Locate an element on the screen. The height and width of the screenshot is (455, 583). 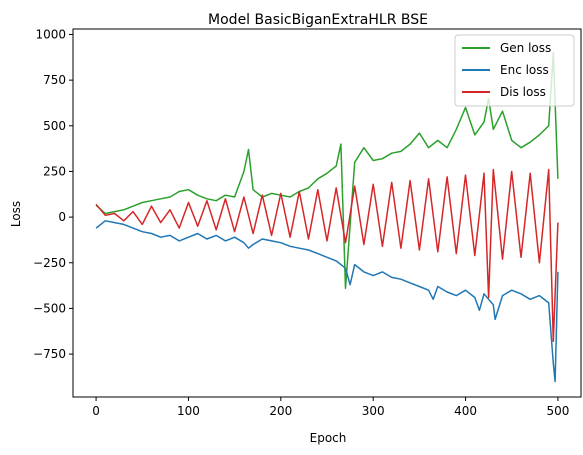
chart-title: Model BasicBiganExtraHLR BSE is located at coordinates (318, 20).